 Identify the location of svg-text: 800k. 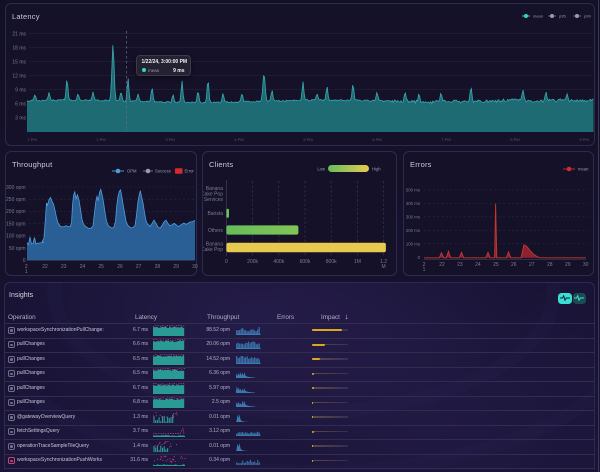
(331, 262).